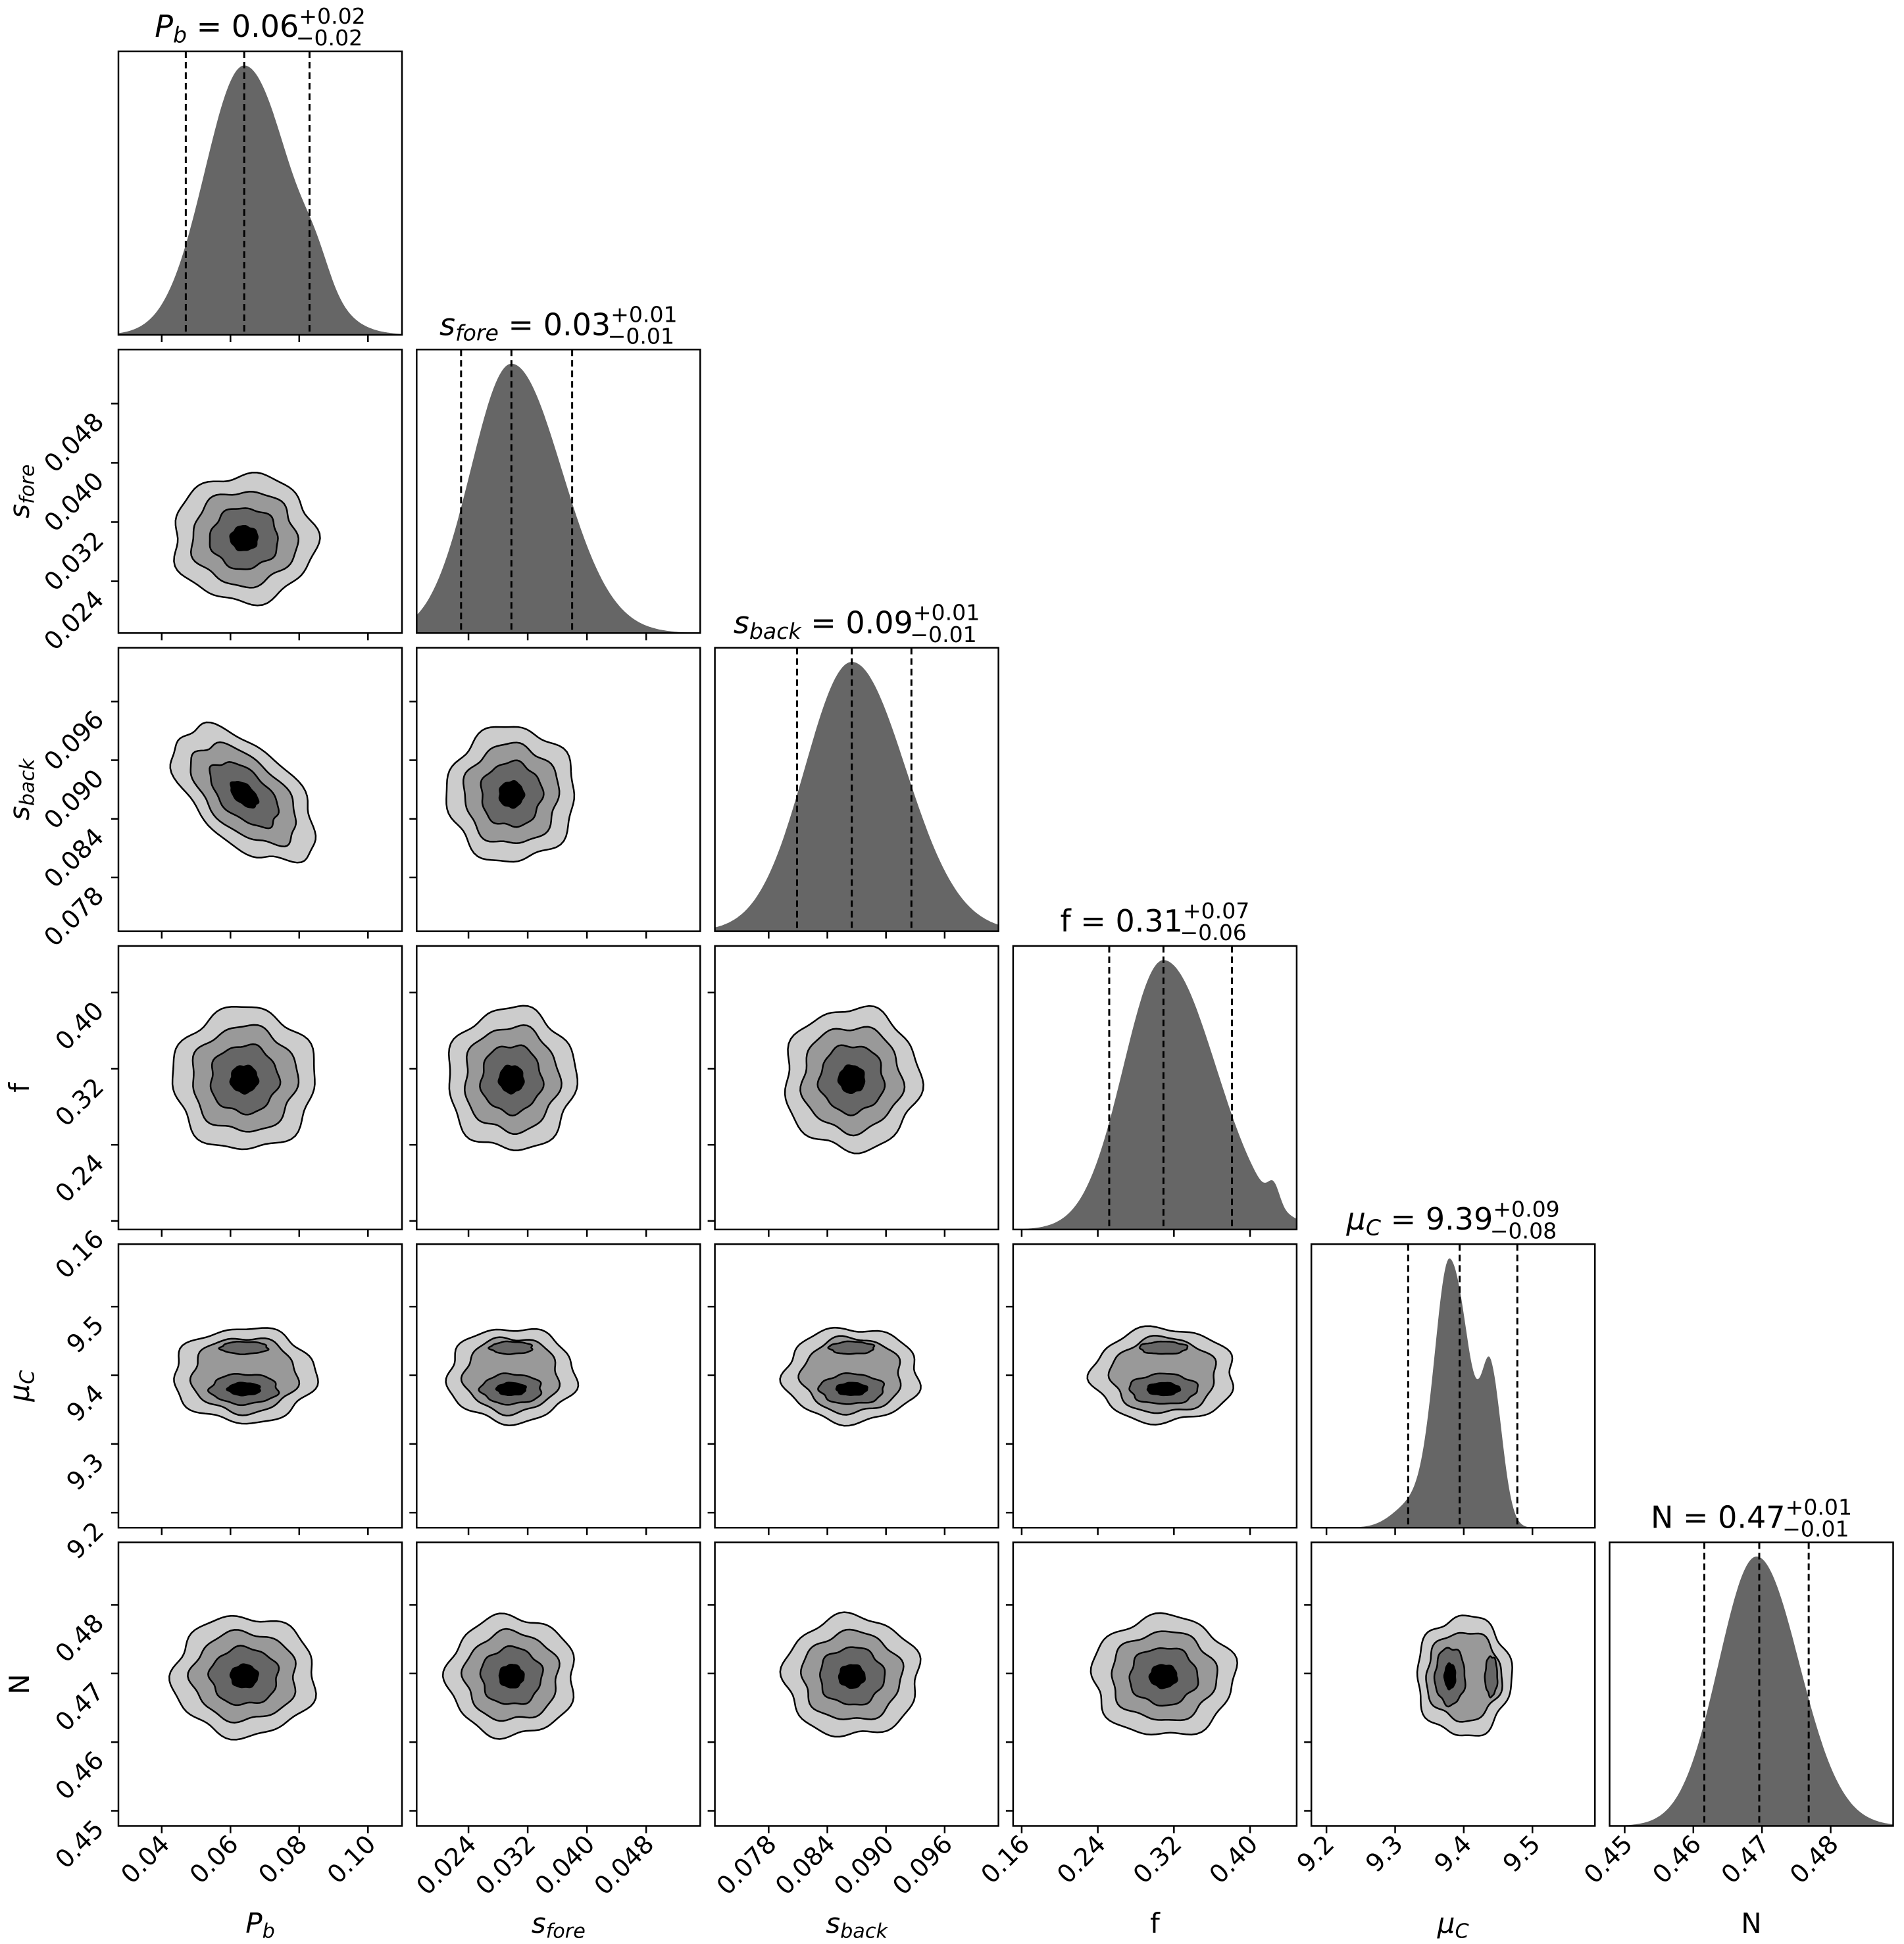 Image resolution: width=1904 pixels, height=1944 pixels. What do you see at coordinates (1216, 911) in the screenshot?
I see `title-plus-error: +0.07` at bounding box center [1216, 911].